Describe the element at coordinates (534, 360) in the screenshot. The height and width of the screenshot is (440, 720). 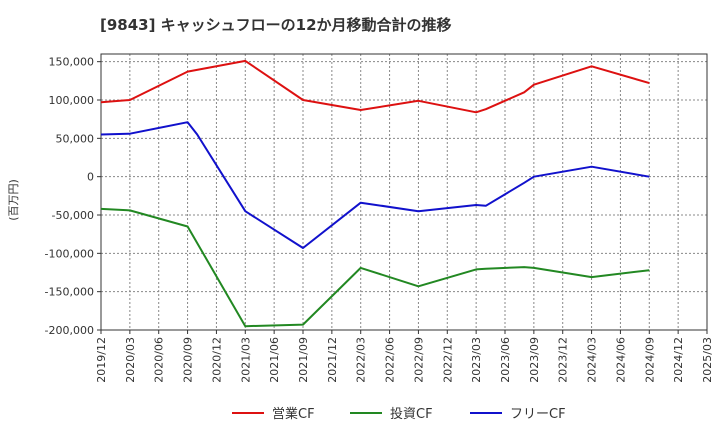
I see `x-tick-label: 2023/09` at that location.